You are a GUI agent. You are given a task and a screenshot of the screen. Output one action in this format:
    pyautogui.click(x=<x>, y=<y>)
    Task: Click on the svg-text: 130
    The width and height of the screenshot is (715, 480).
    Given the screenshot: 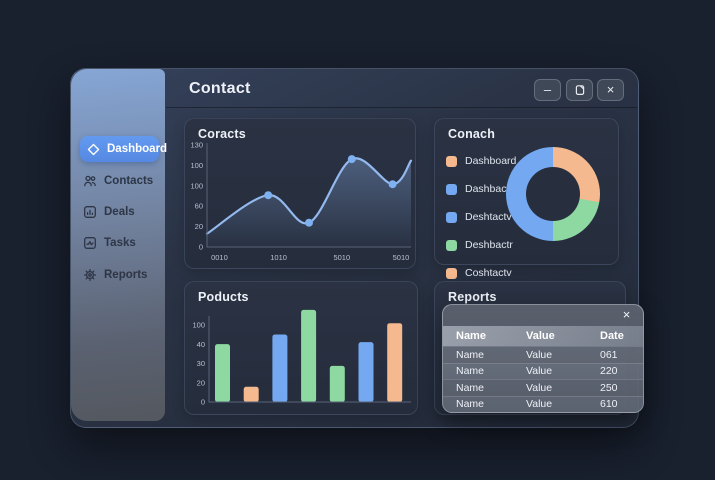 What is the action you would take?
    pyautogui.click(x=196, y=145)
    